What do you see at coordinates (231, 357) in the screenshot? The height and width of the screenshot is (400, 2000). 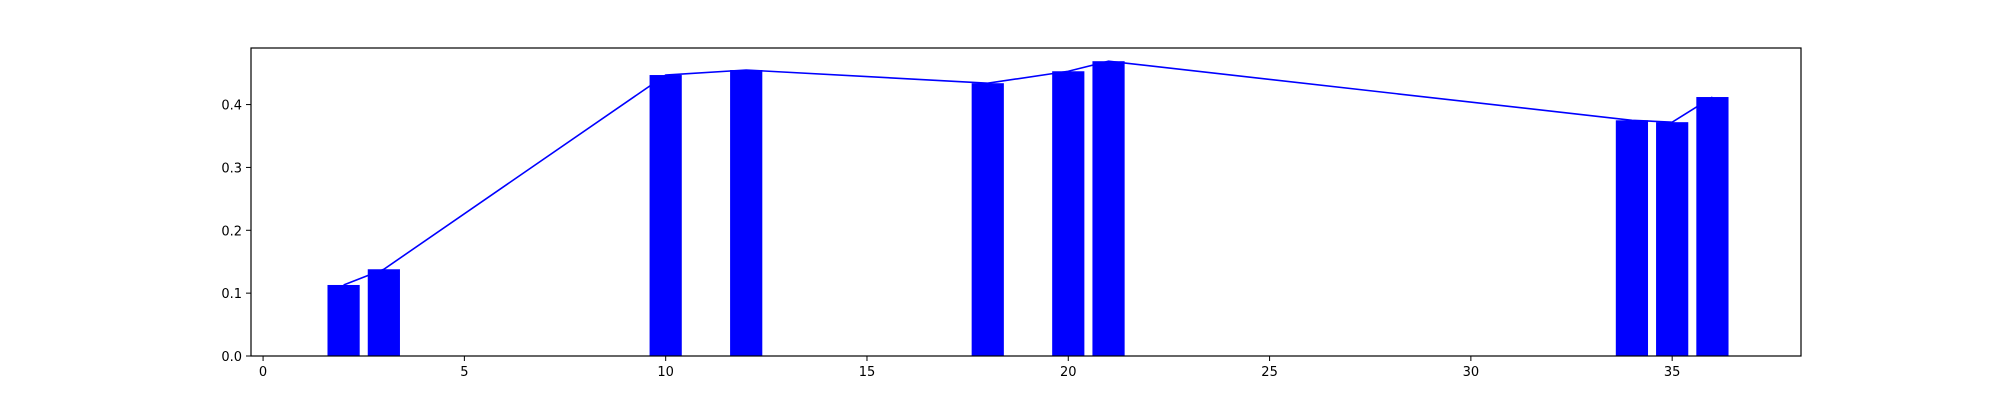 I see `y-tick-label: 0.0` at bounding box center [231, 357].